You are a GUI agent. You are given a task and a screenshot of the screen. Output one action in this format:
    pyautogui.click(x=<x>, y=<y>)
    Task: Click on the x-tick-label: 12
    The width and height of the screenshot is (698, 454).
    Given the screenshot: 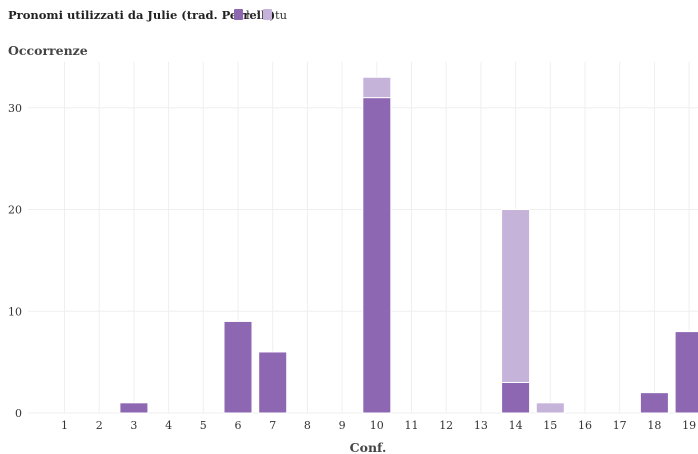 What is the action you would take?
    pyautogui.click(x=446, y=425)
    